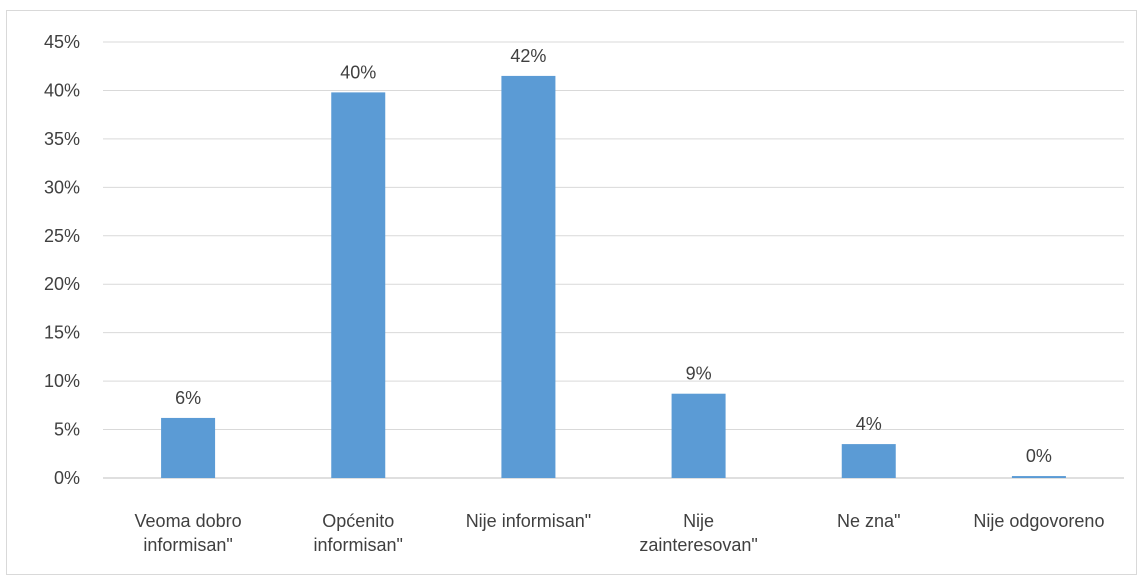 This screenshot has width=1146, height=581. I want to click on x-category-label-line: Općenito, so click(358, 521).